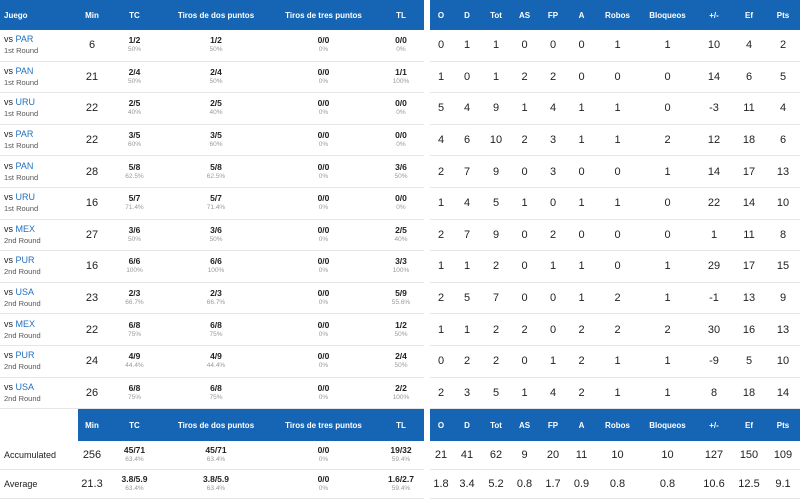 Image resolution: width=800 pixels, height=499 pixels. Describe the element at coordinates (92, 15) in the screenshot. I see `col-header-min: Min` at that location.